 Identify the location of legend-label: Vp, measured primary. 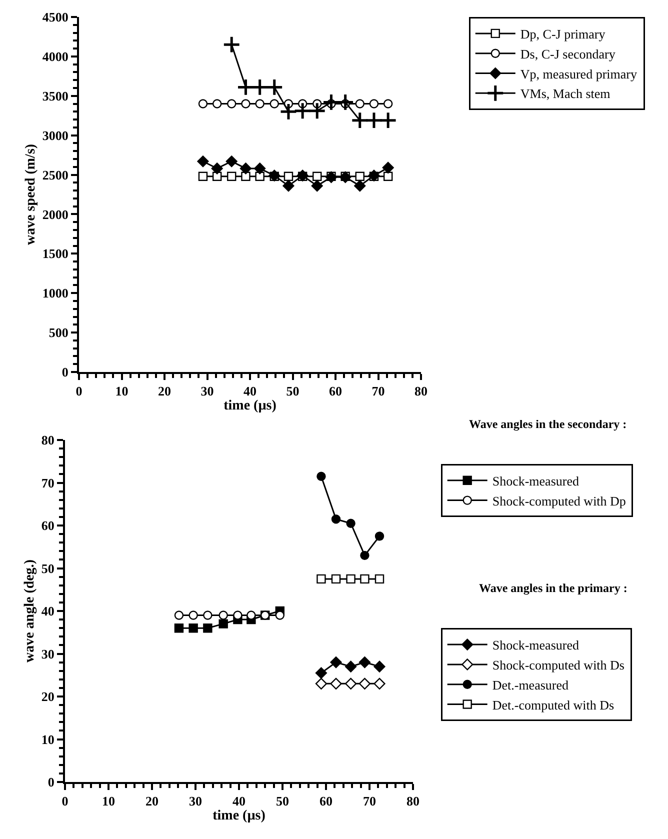
(579, 74).